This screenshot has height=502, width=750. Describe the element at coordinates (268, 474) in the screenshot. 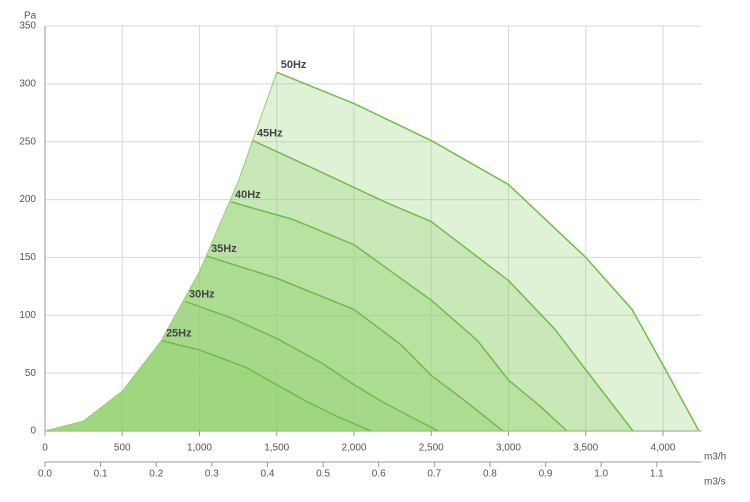

I see `x2-tick-label: 0.4` at that location.